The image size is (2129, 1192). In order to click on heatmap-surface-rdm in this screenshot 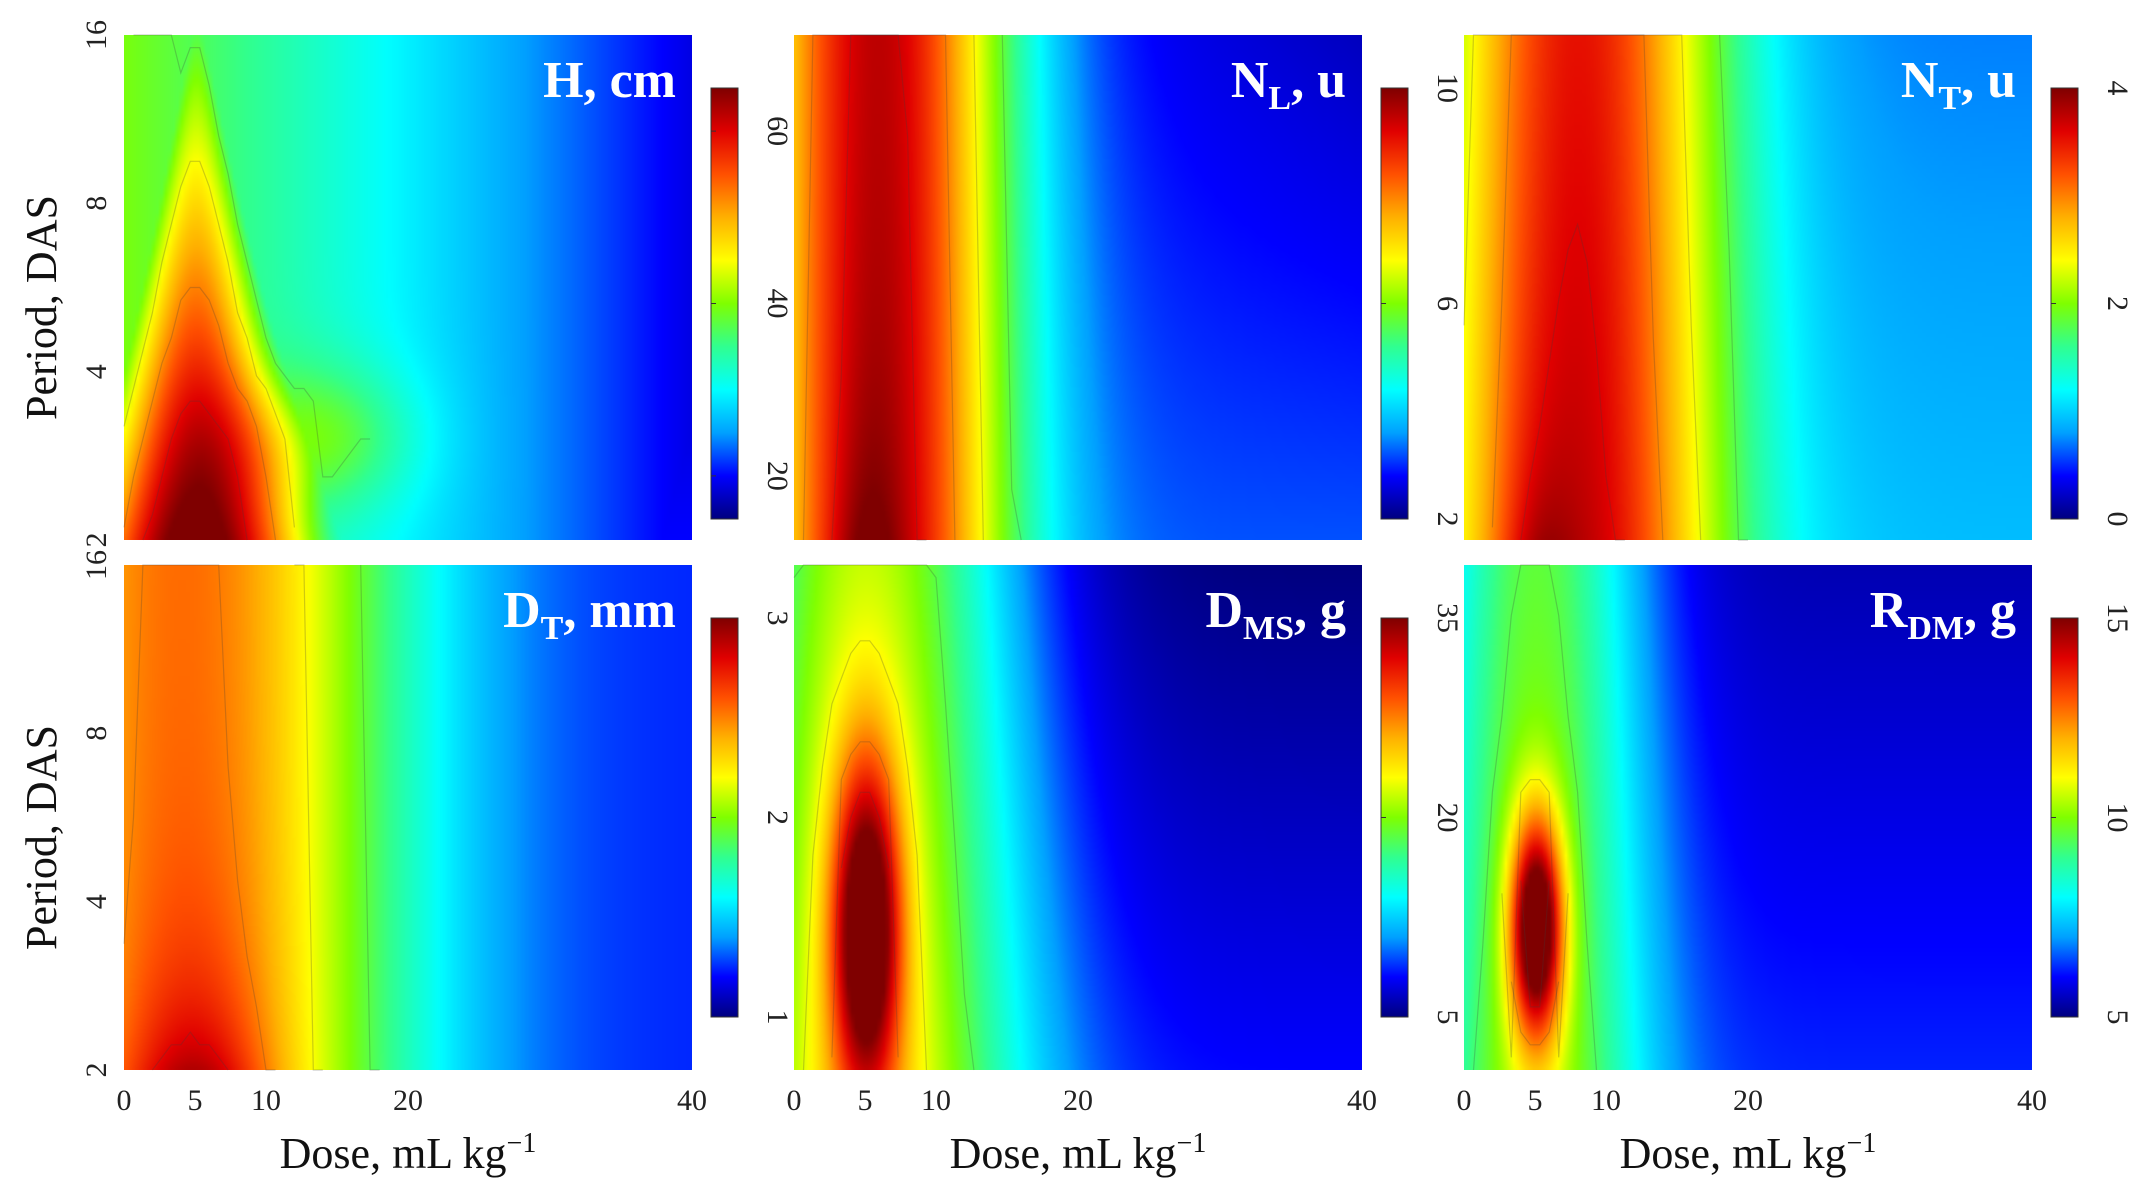, I will do `click(1748, 817)`.